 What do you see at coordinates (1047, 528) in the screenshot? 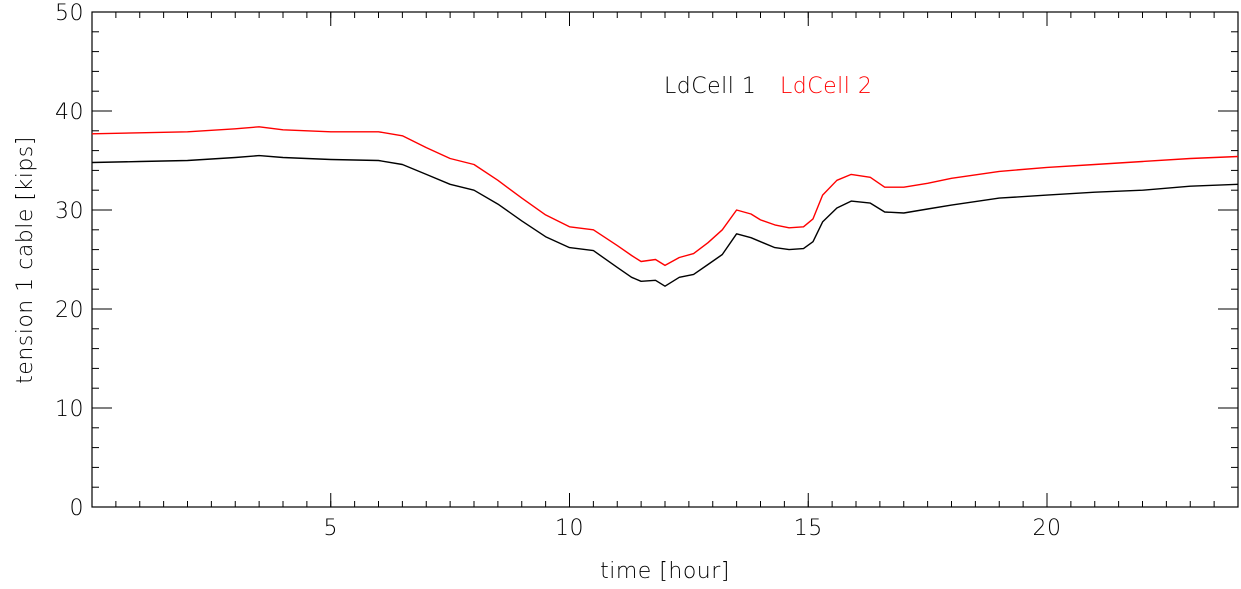
I see `x-tick-label: 20` at bounding box center [1047, 528].